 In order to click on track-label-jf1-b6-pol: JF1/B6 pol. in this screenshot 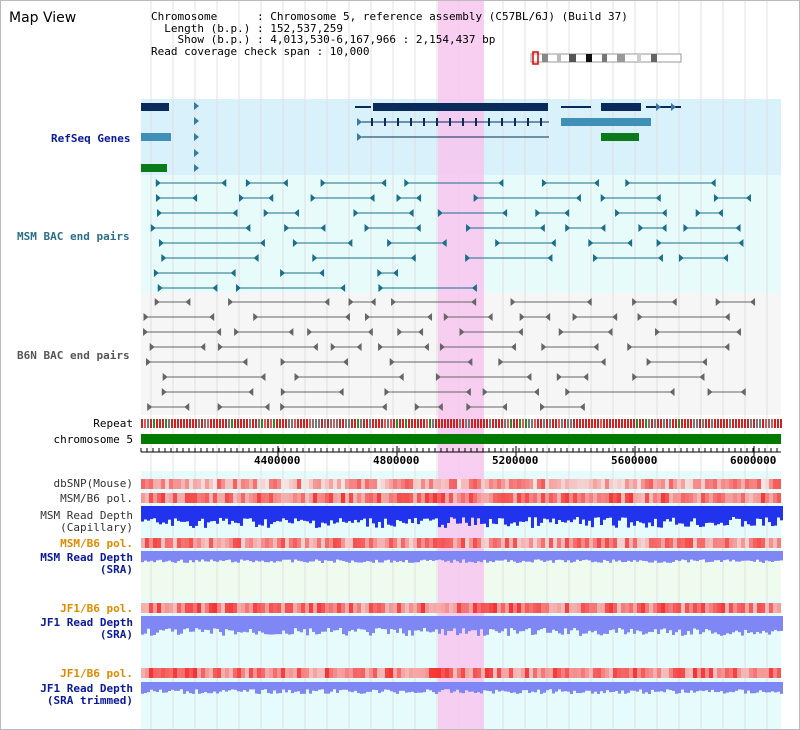, I will do `click(96, 608)`.